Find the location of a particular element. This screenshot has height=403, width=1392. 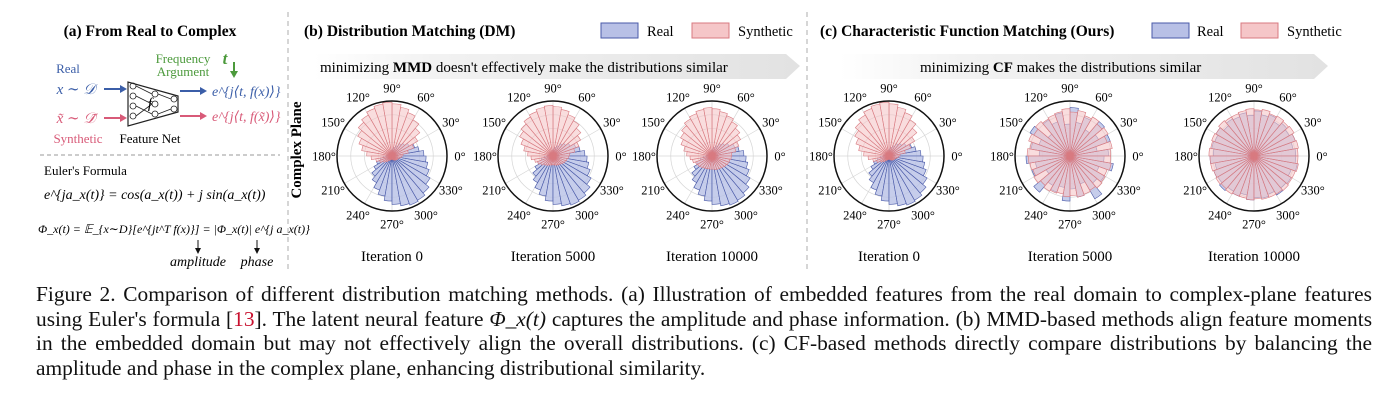

amplitude-arrowhead is located at coordinates (198, 251).